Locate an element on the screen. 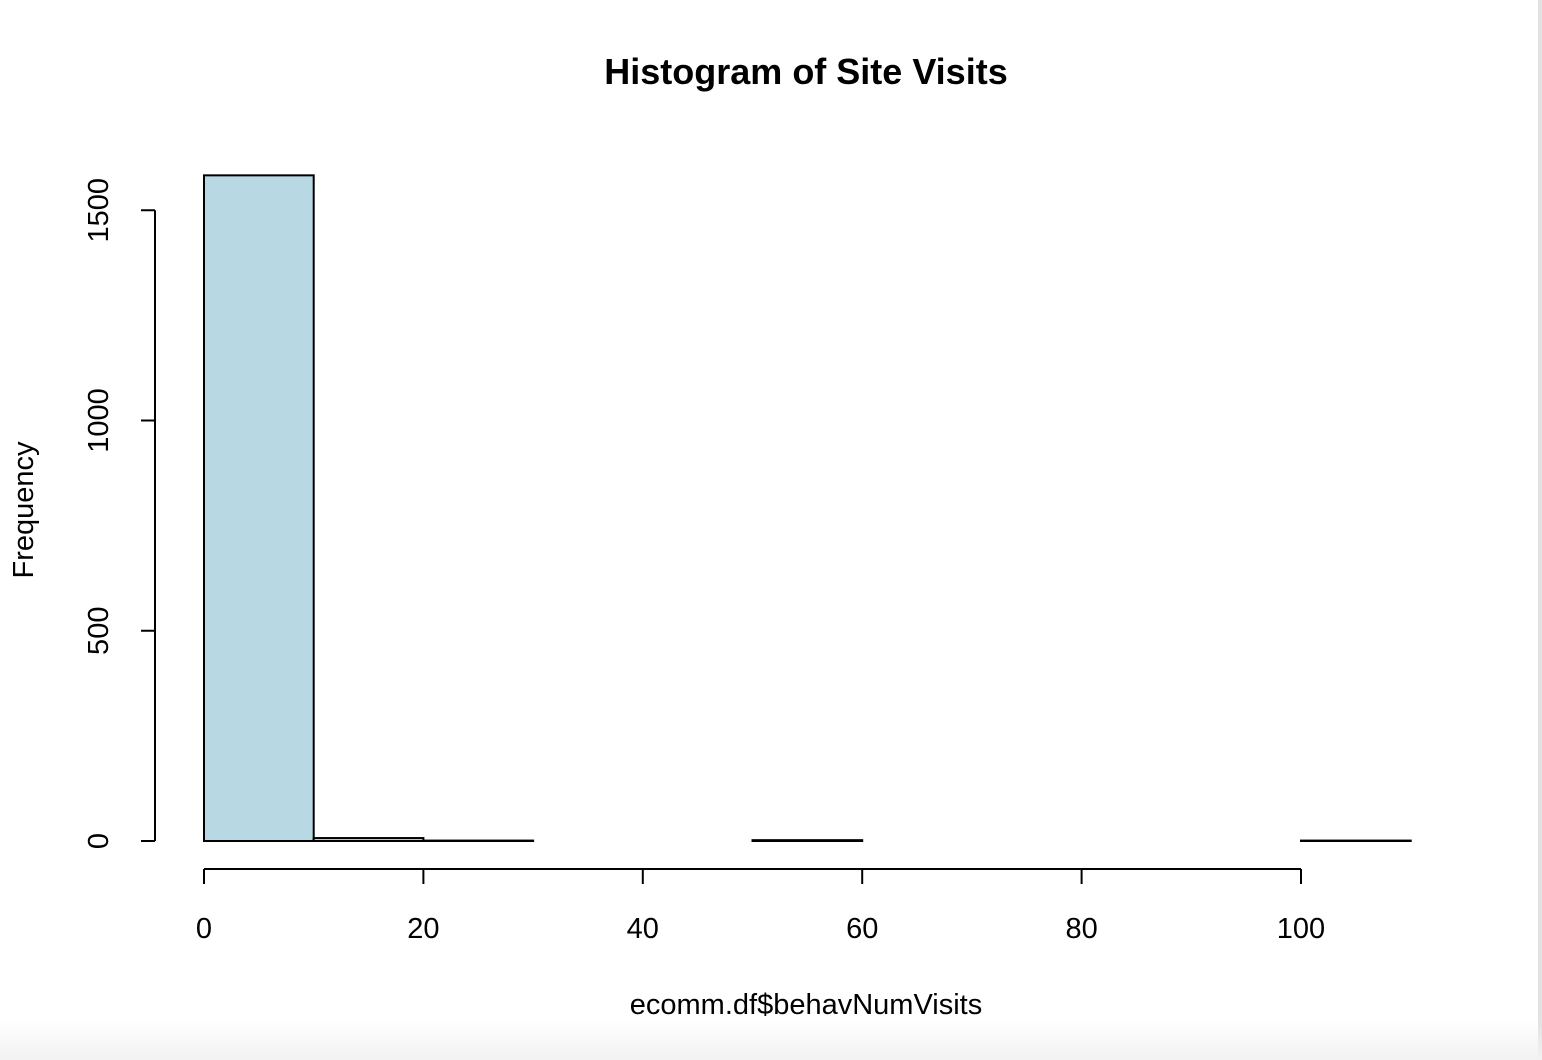  y-tick-label: 1000 is located at coordinates (99, 420).